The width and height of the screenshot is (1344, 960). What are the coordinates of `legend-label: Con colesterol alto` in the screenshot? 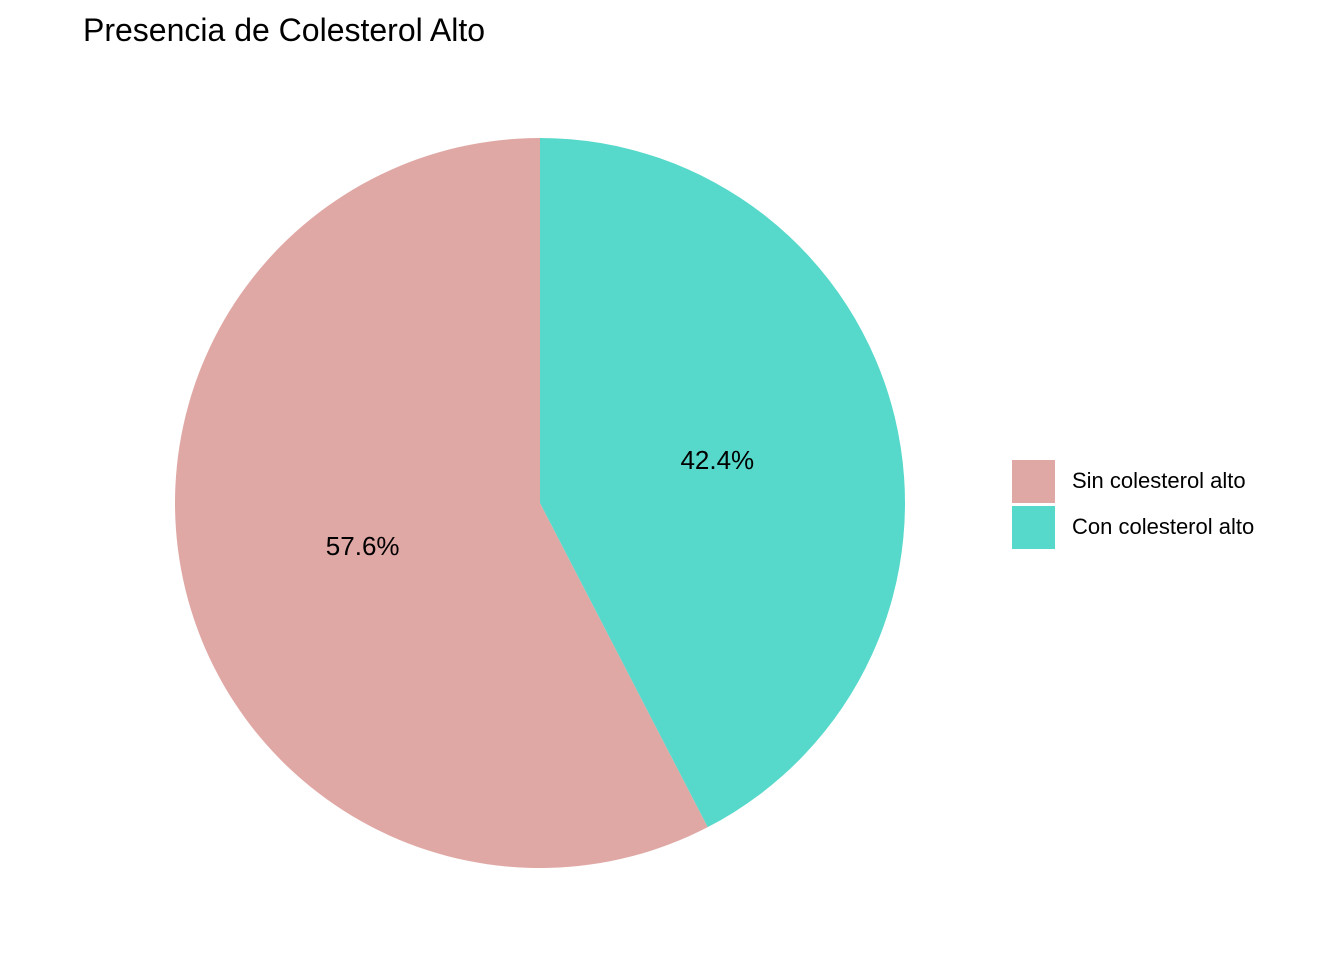 It's located at (1163, 526).